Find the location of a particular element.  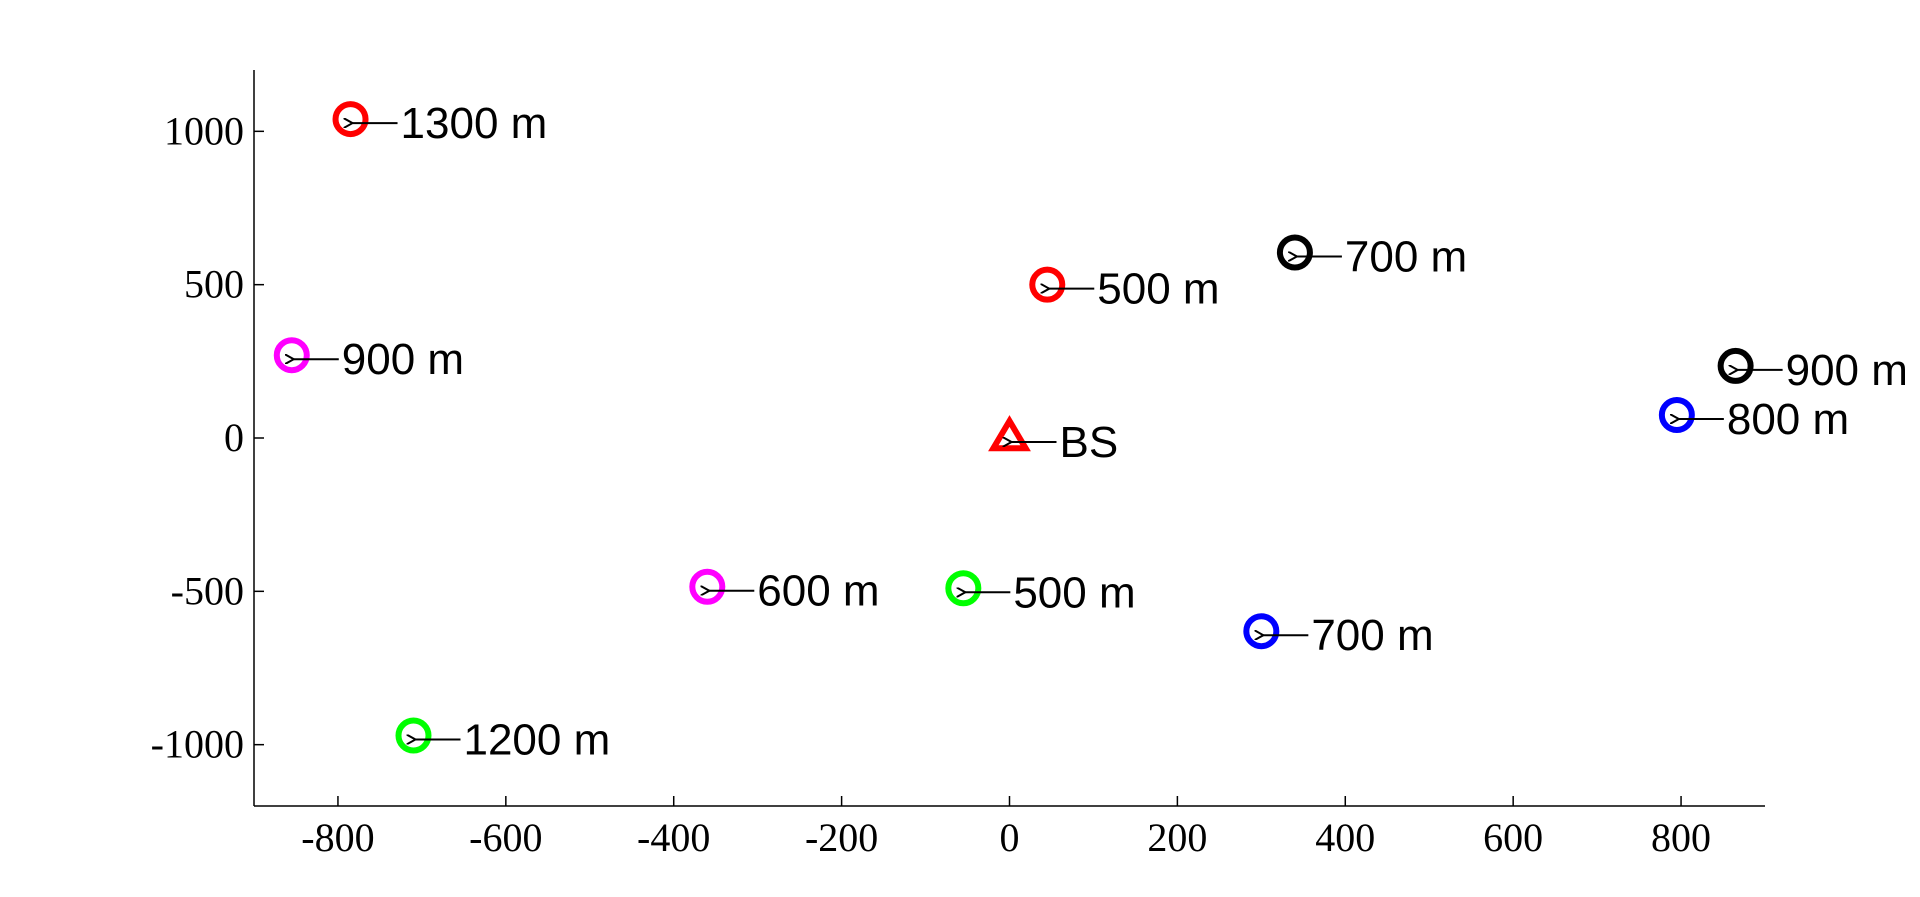

data-point: 1200 m is located at coordinates (502, 739).